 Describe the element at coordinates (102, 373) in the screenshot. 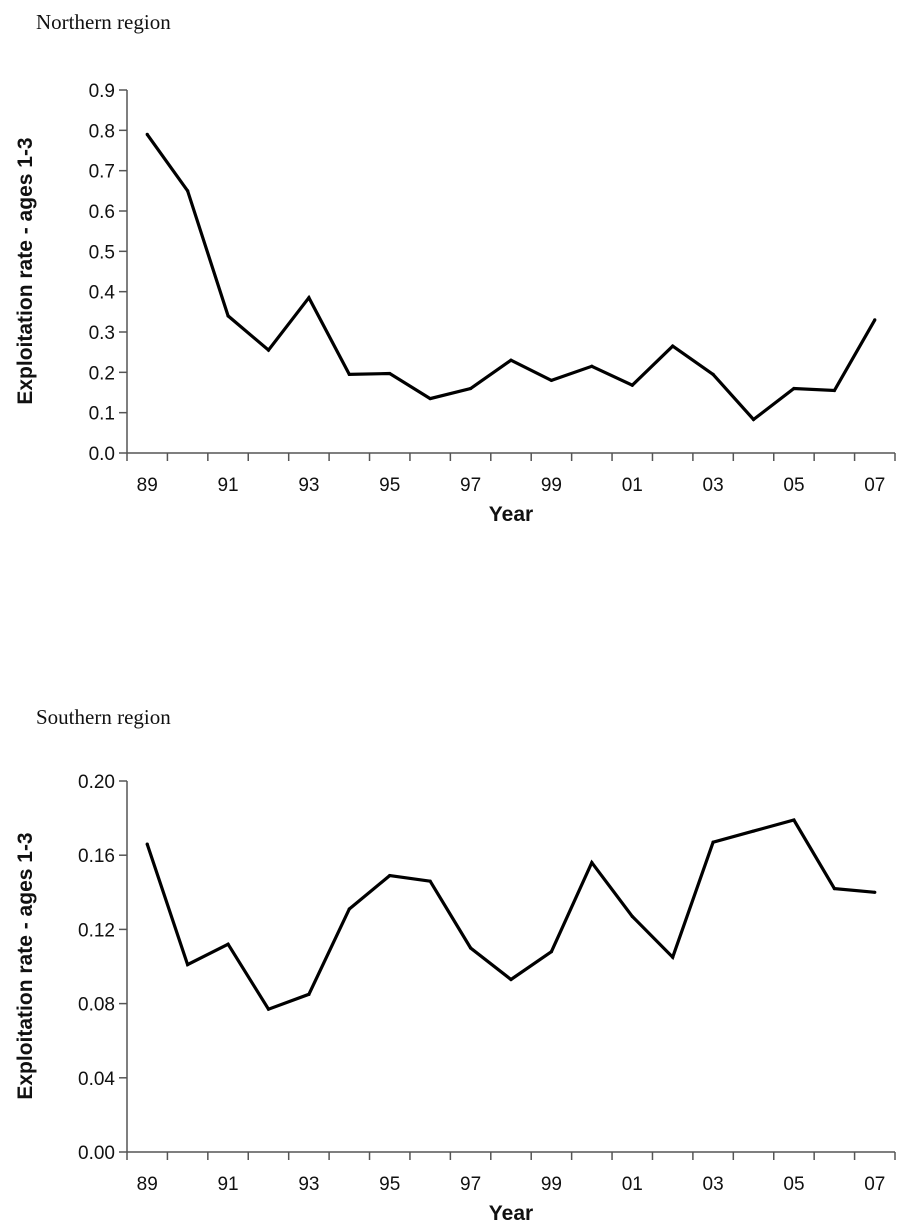

I see `north-y-tick-label: 0.2` at that location.